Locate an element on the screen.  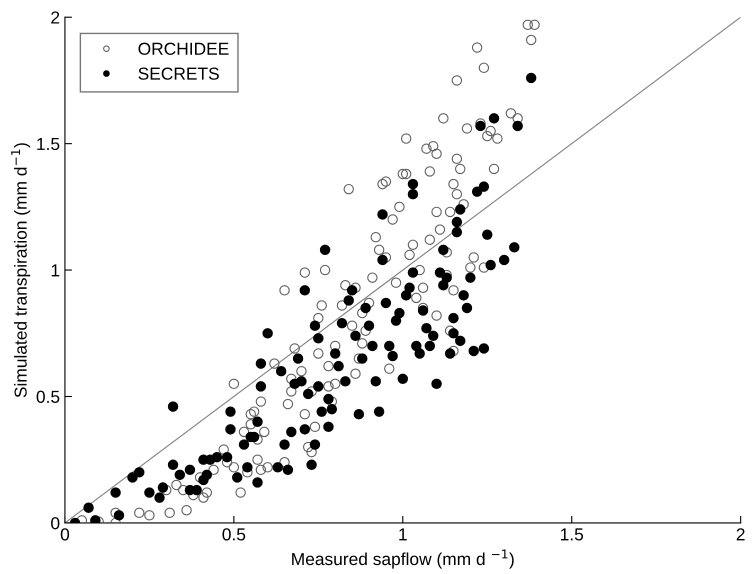
x-tick-label: 0 is located at coordinates (65, 534).